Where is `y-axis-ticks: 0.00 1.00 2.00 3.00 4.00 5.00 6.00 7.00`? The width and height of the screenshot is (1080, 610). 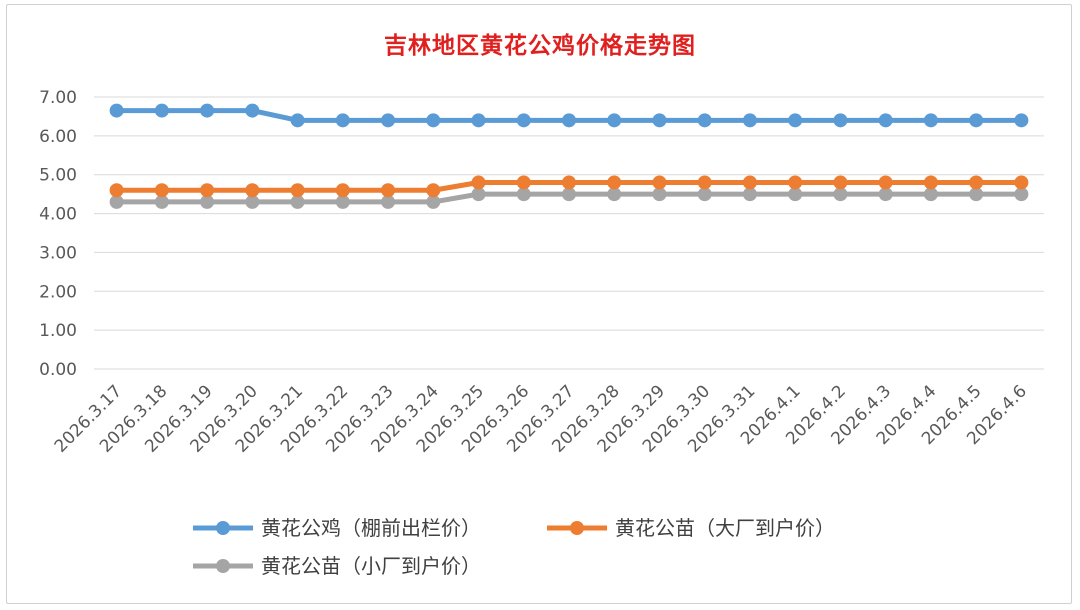 y-axis-ticks: 0.00 1.00 2.00 3.00 4.00 5.00 6.00 7.00 is located at coordinates (58, 234).